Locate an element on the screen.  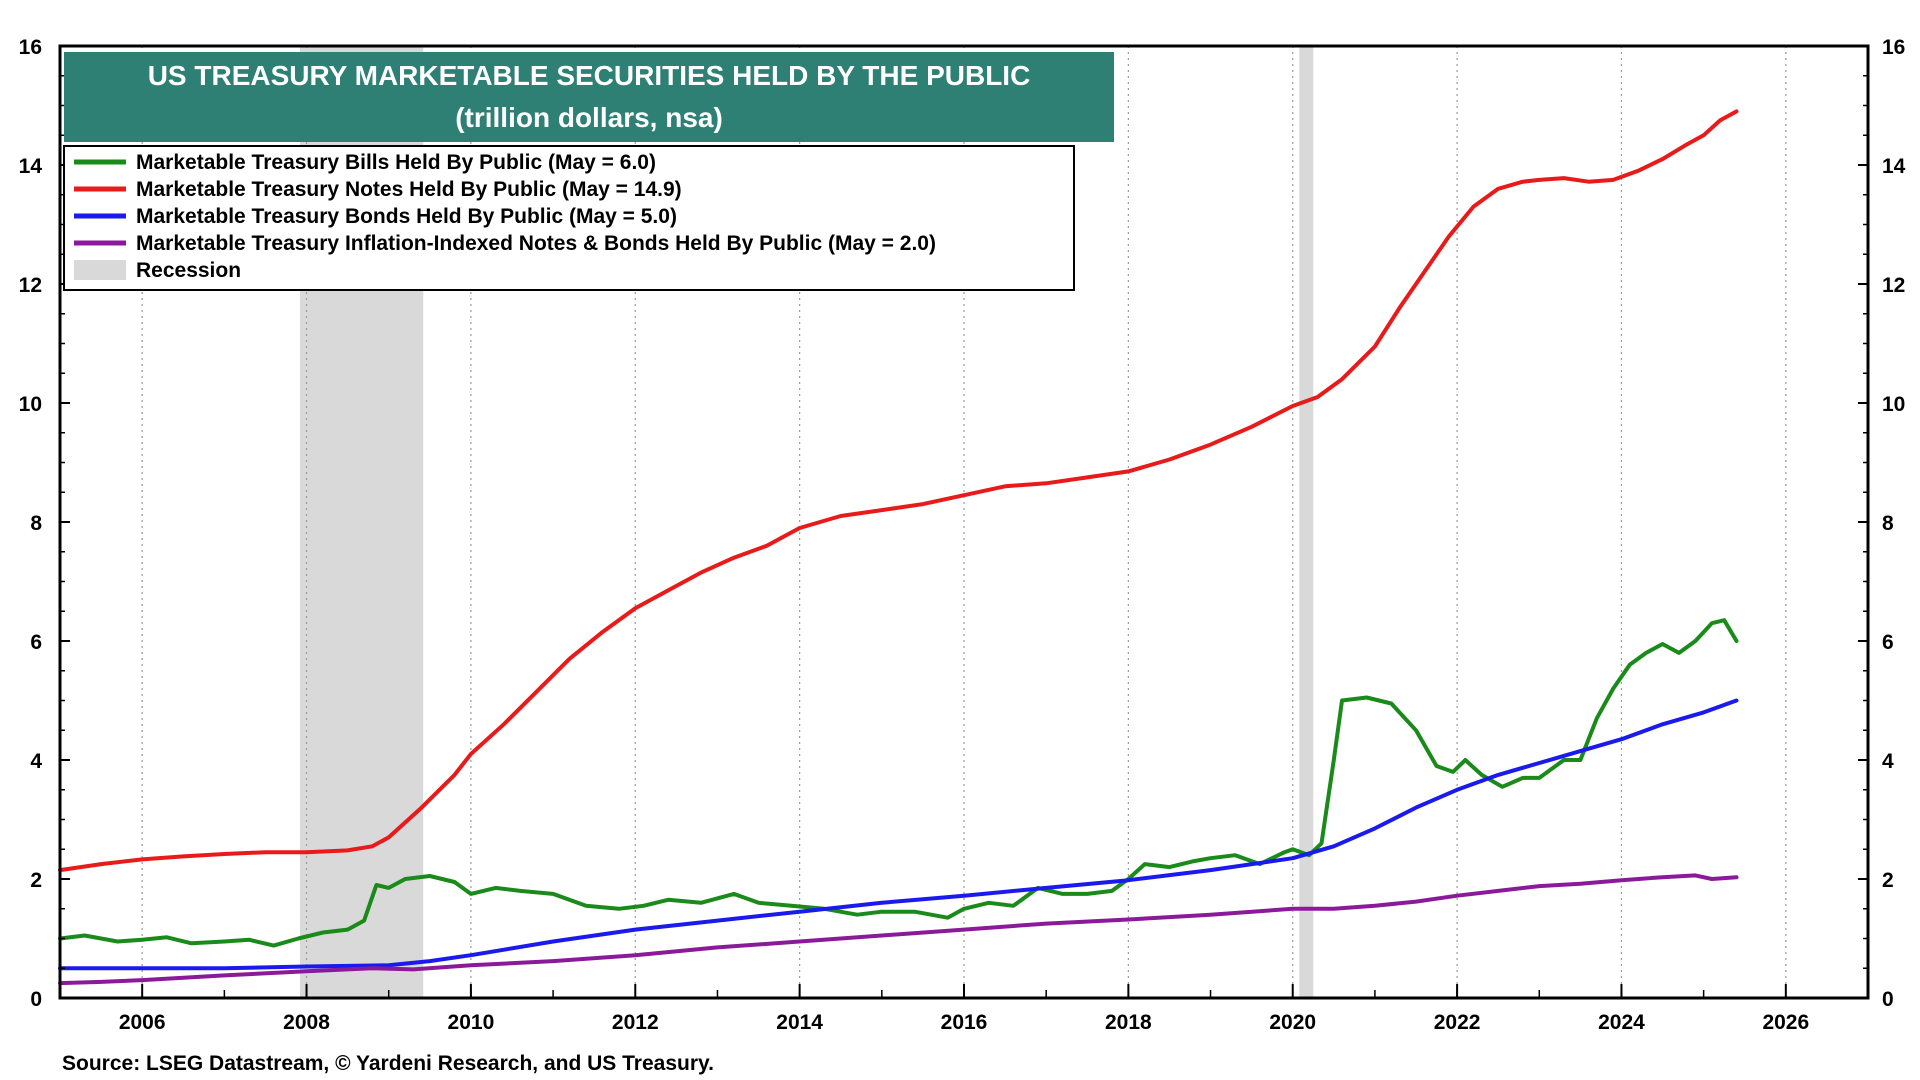
y-tick-label-right-10: 10 is located at coordinates (1893, 404).